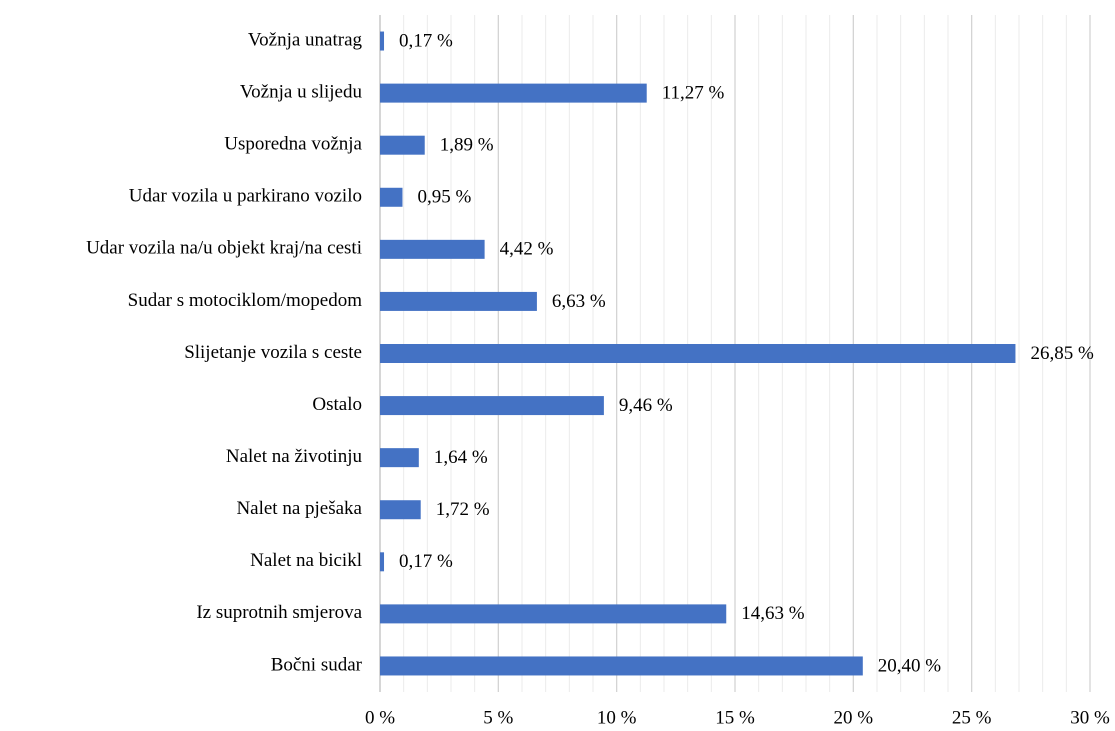 Image resolution: width=1115 pixels, height=731 pixels. I want to click on y-tick-label: Slijetanje vozila s ceste, so click(273, 352).